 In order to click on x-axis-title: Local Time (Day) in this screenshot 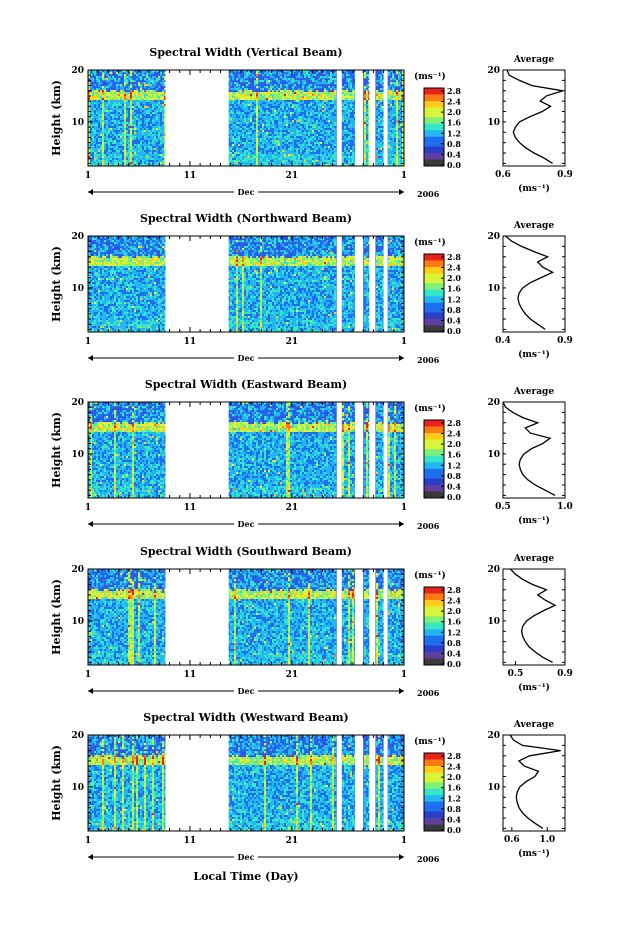, I will do `click(245, 876)`.